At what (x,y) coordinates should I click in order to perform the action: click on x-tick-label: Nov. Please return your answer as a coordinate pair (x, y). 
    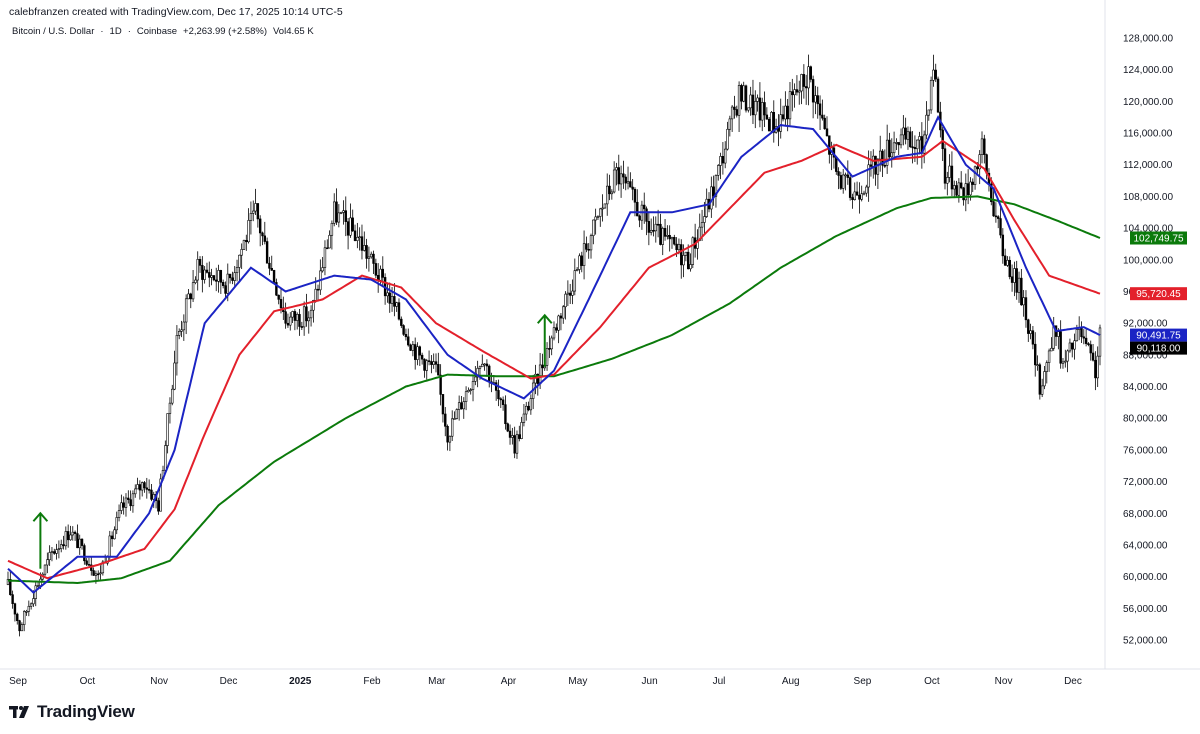
    Looking at the image, I should click on (159, 681).